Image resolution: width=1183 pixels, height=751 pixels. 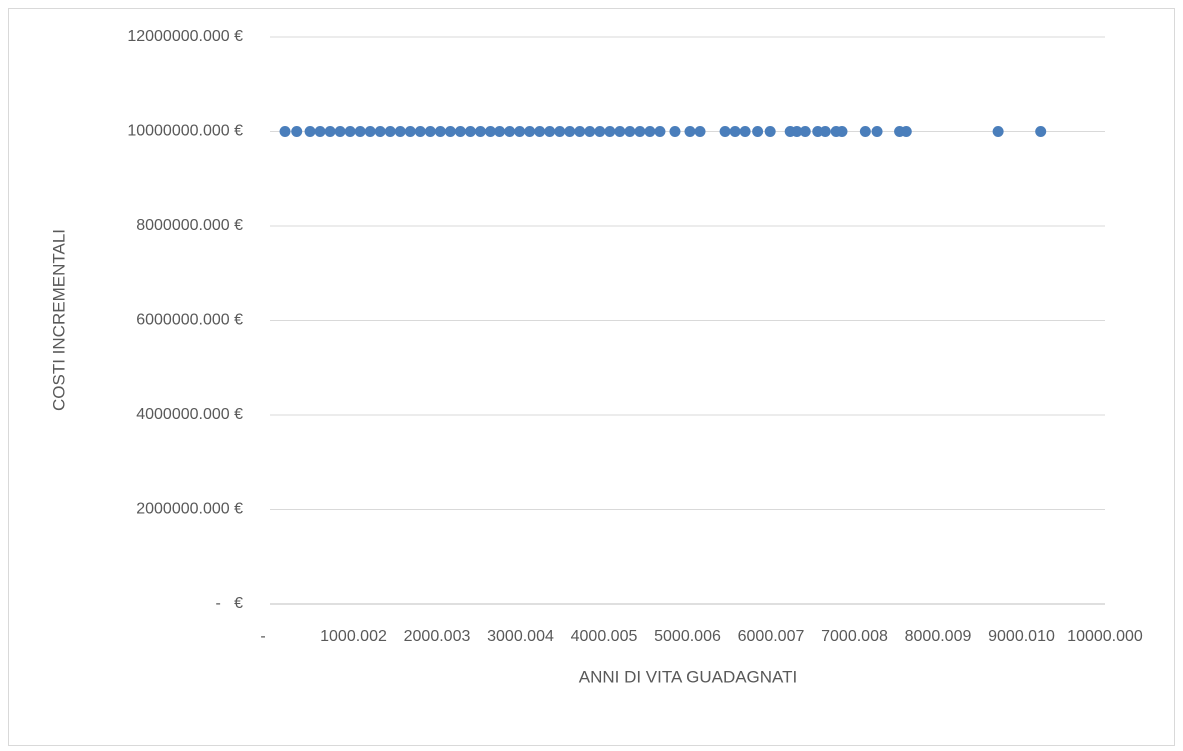 What do you see at coordinates (1105, 636) in the screenshot?
I see `x-tick-label: 10000.000` at bounding box center [1105, 636].